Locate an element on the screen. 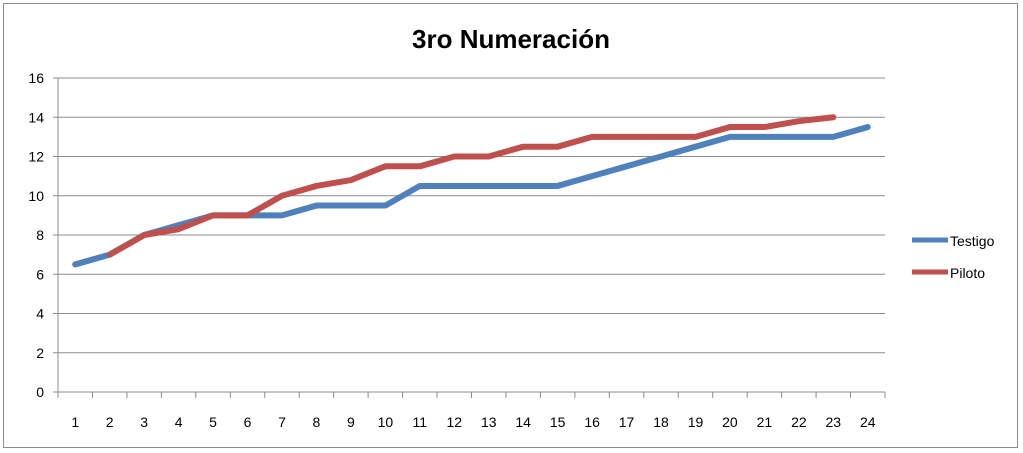  x-tick-label: 5 is located at coordinates (213, 422).